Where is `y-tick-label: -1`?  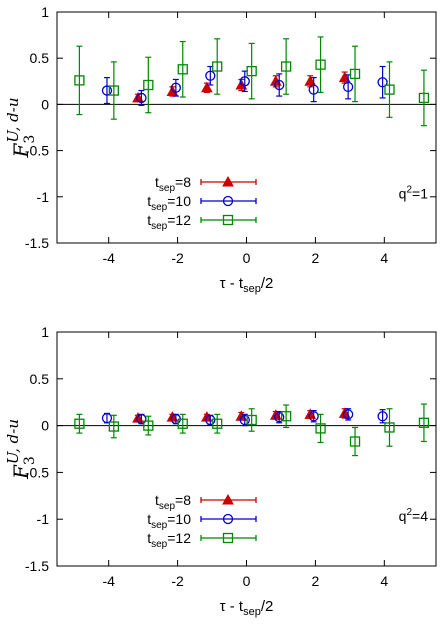
y-tick-label: -1 is located at coordinates (43, 197).